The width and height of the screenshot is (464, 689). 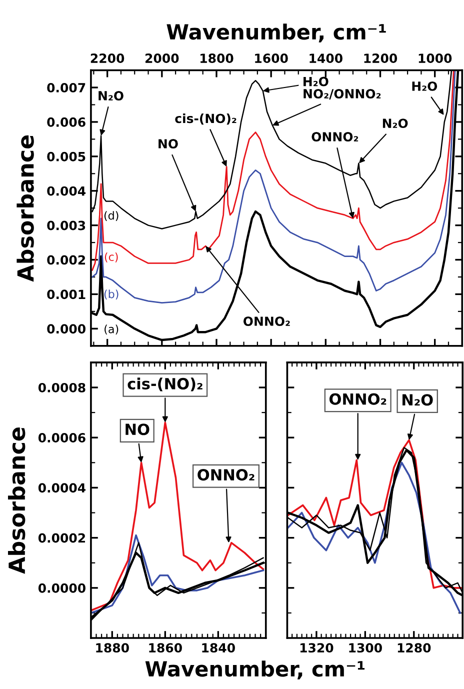 What do you see at coordinates (217, 58) in the screenshot?
I see `x-tick-label: 1800` at bounding box center [217, 58].